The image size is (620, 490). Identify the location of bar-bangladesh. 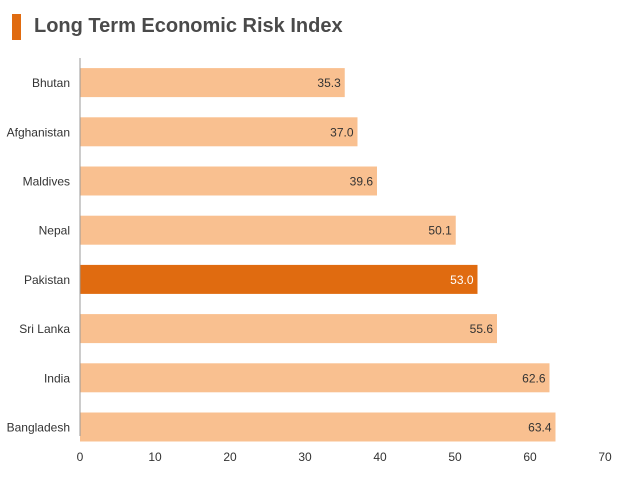
(318, 427).